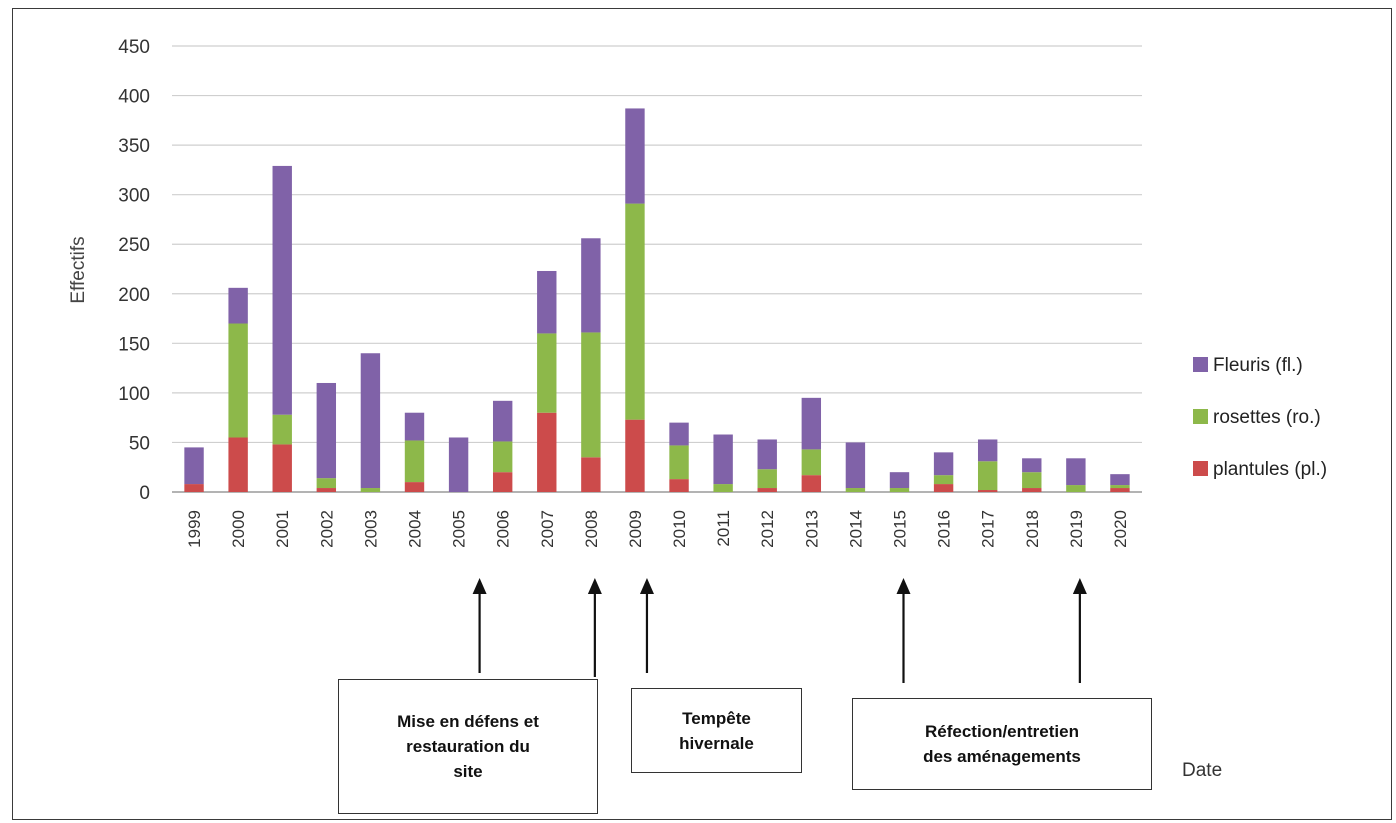 Image resolution: width=1396 pixels, height=823 pixels. What do you see at coordinates (899, 490) in the screenshot?
I see `bar-2015-rosettes` at bounding box center [899, 490].